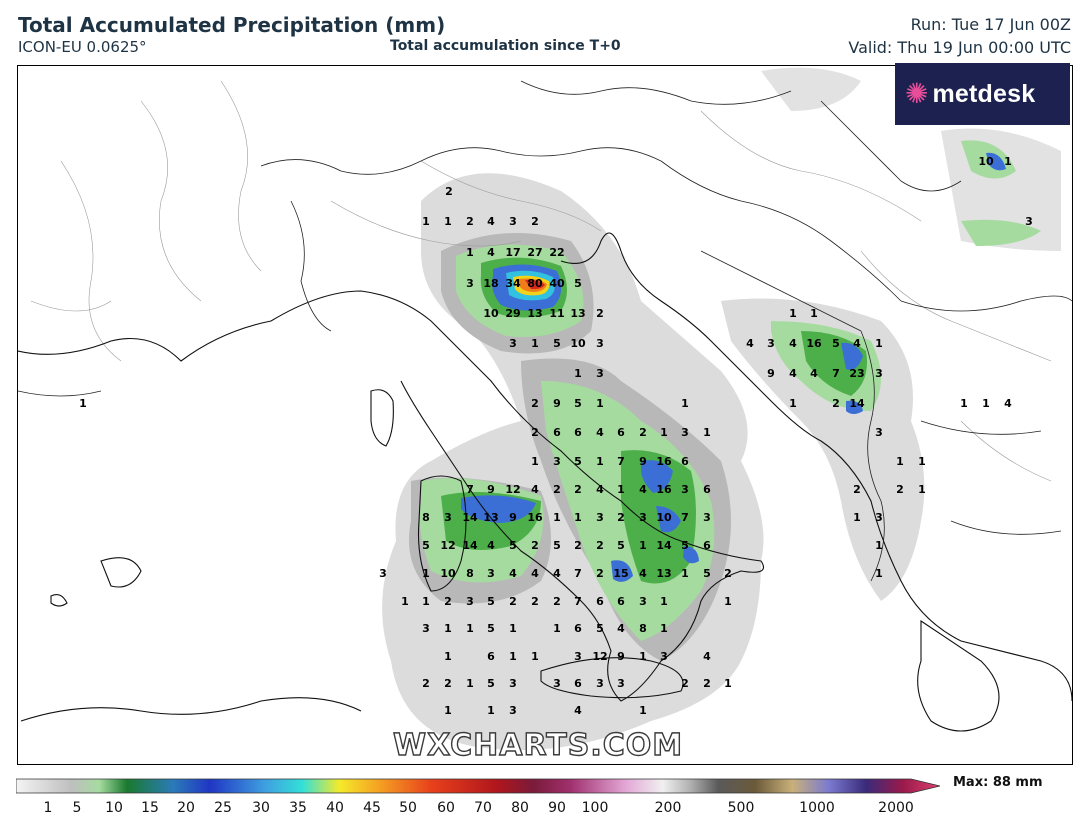 The width and height of the screenshot is (1088, 835). I want to click on colorbar-tick-label: 50, so click(408, 808).